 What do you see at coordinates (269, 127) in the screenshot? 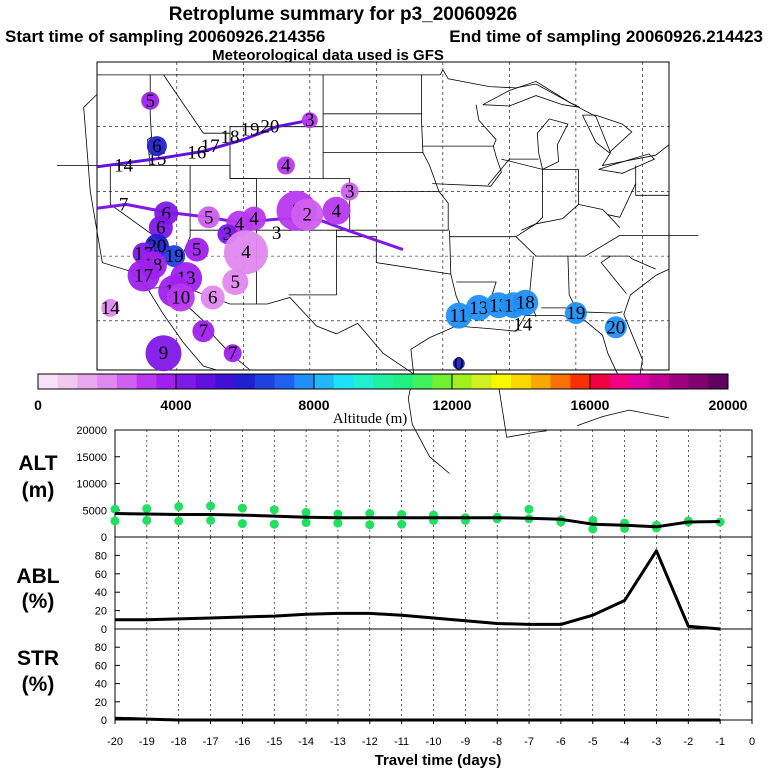
I see `marker-label: 20` at bounding box center [269, 127].